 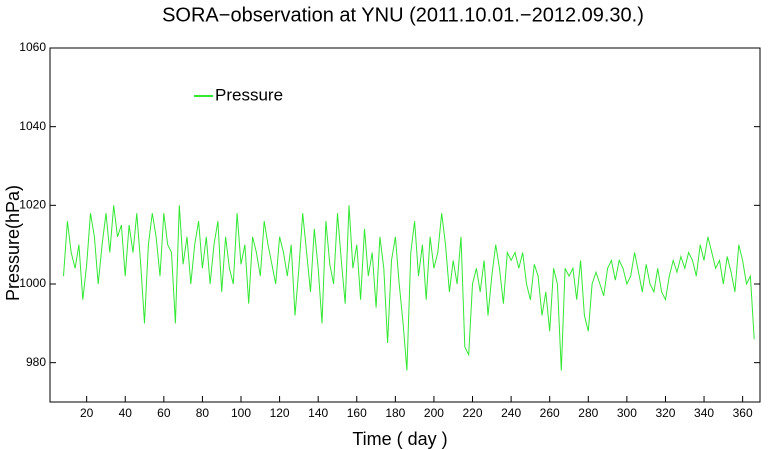 I want to click on x-tick-label: 260, so click(x=550, y=413).